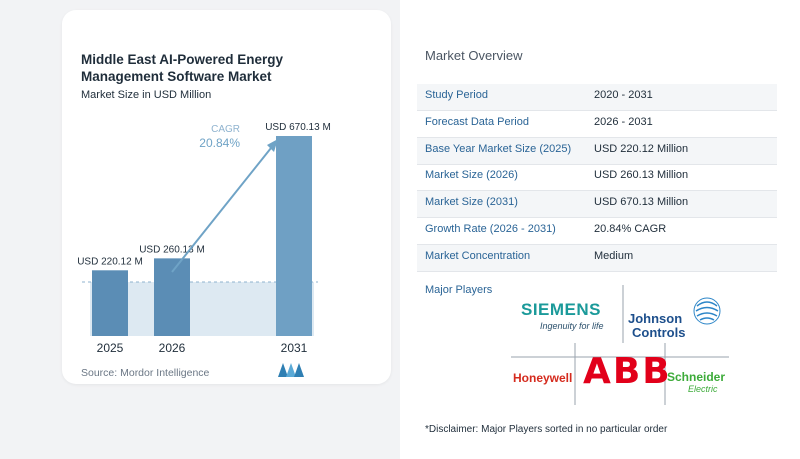  I want to click on x-tick-label: 2031, so click(294, 348).